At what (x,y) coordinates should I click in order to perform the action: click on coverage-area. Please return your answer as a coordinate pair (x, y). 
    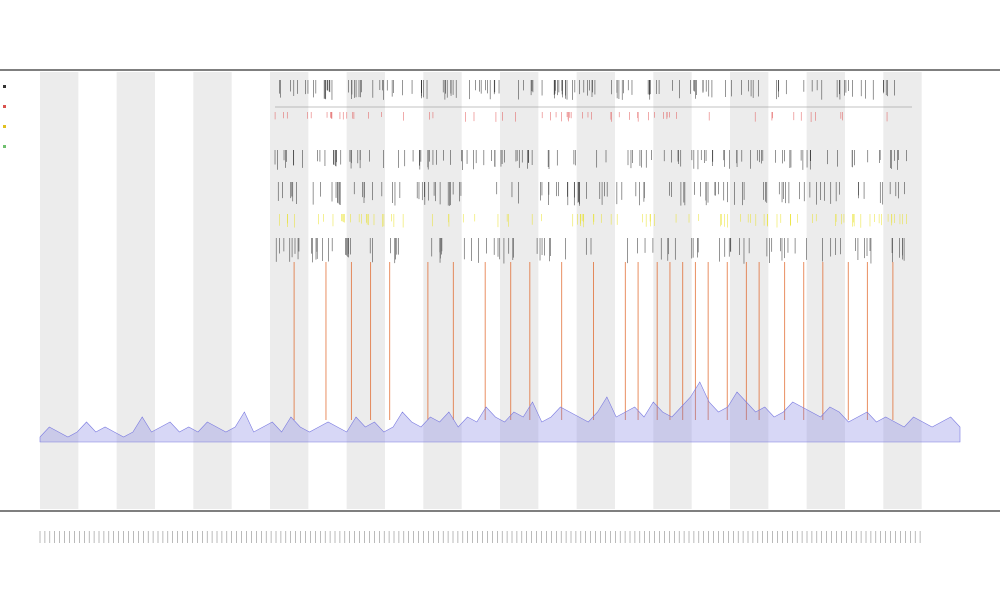
    Looking at the image, I should click on (500, 412).